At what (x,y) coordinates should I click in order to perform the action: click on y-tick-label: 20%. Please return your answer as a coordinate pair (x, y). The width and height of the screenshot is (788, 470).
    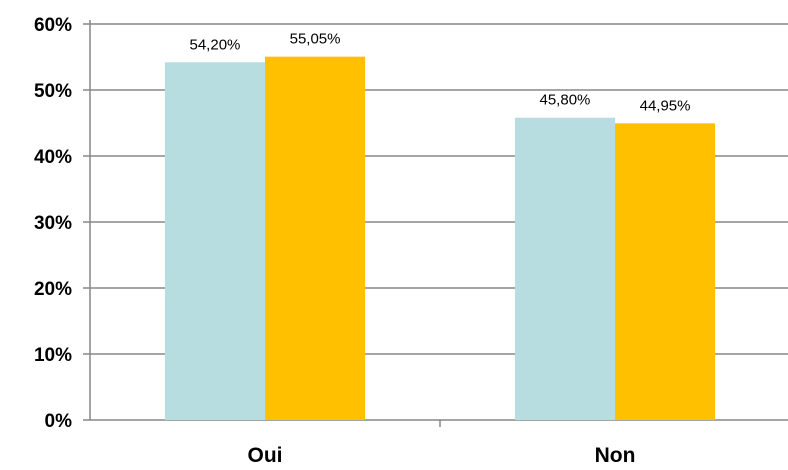
    Looking at the image, I should click on (53, 289).